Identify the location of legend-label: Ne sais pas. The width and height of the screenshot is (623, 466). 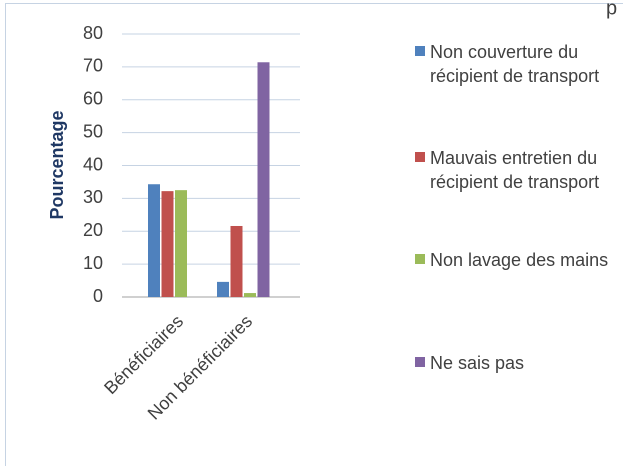
(477, 363).